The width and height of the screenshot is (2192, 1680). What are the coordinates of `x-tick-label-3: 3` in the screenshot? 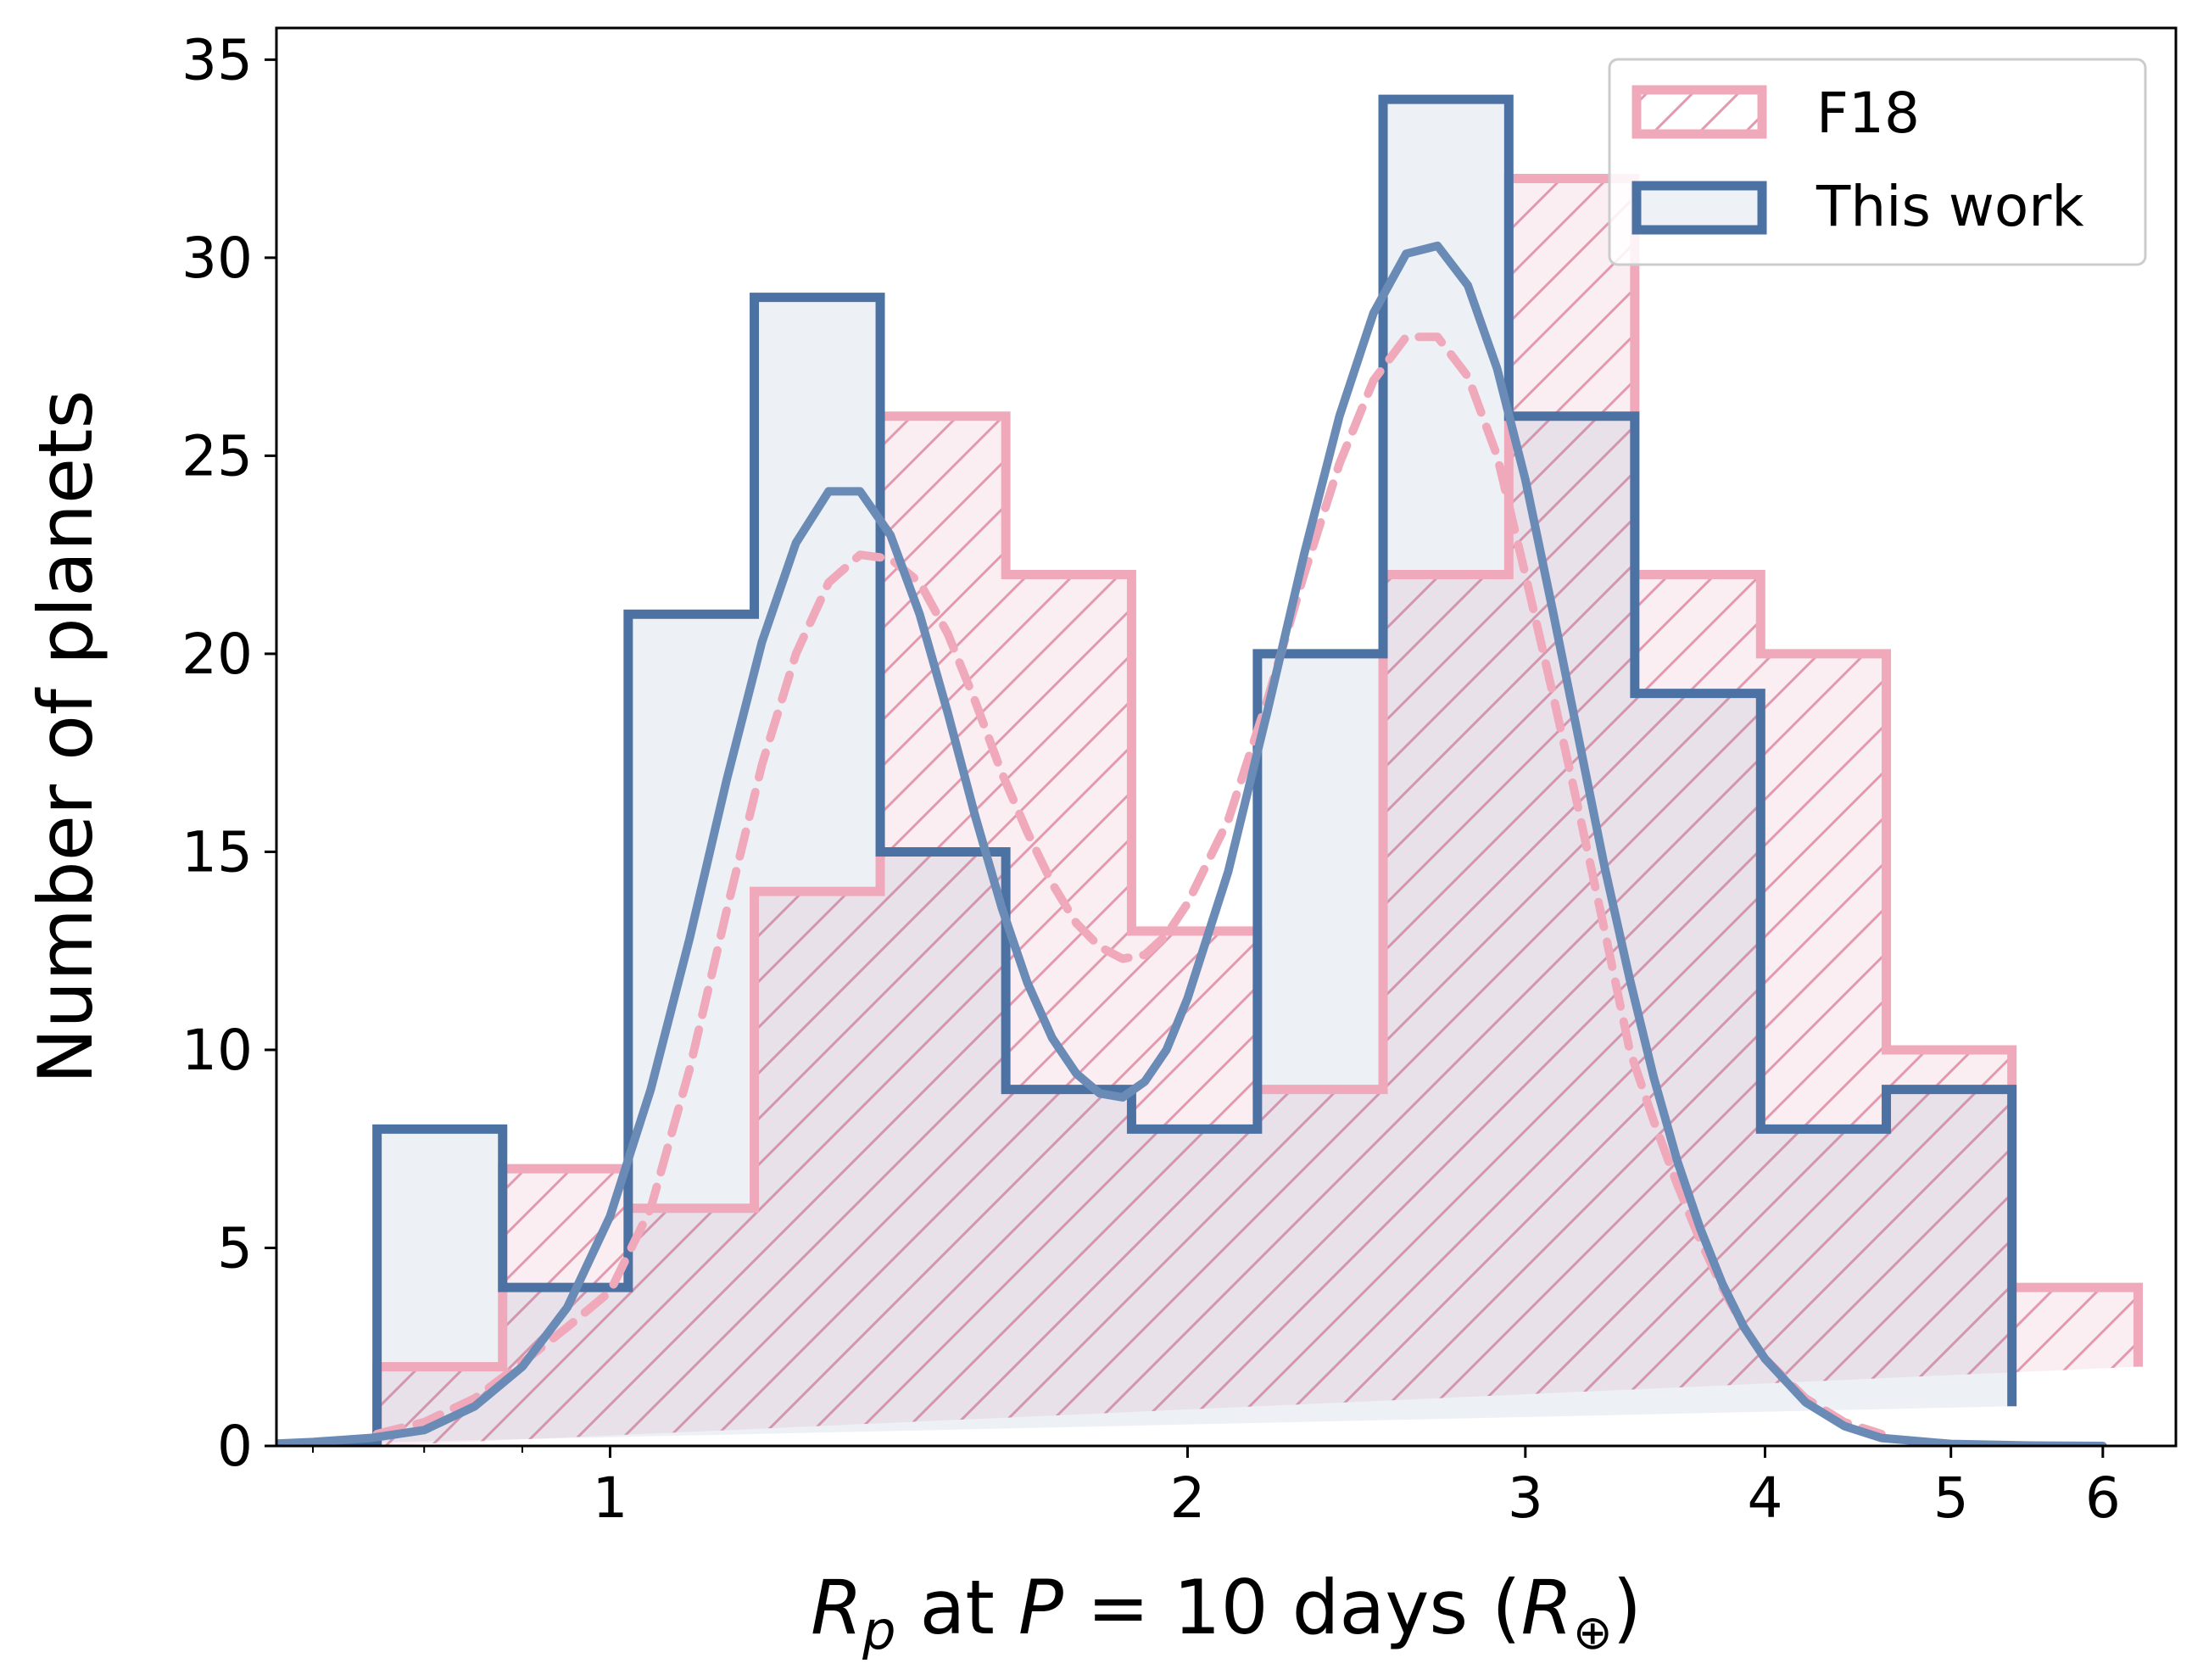 It's located at (1525, 1498).